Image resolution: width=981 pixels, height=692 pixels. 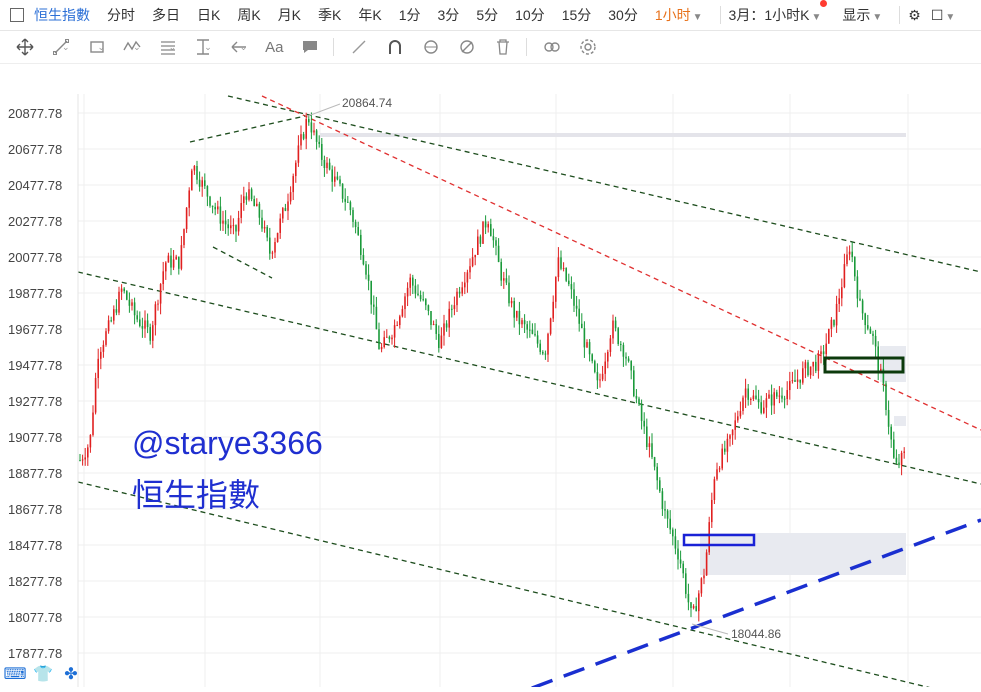 I want to click on lock-icon, so click(x=431, y=47).